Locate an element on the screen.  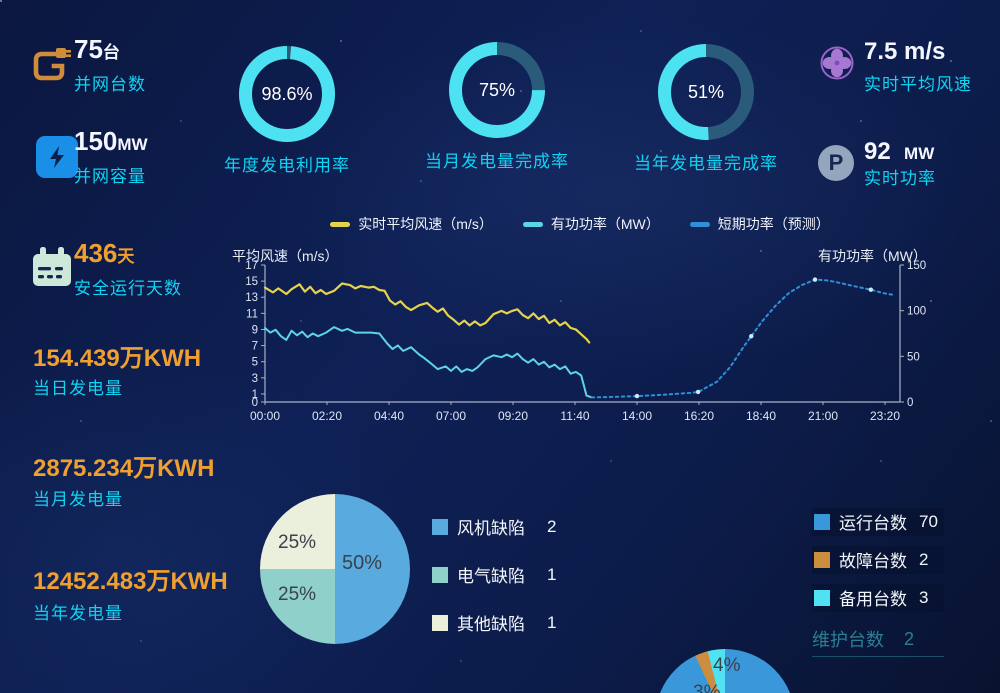
svg-text: 7 is located at coordinates (255, 347).